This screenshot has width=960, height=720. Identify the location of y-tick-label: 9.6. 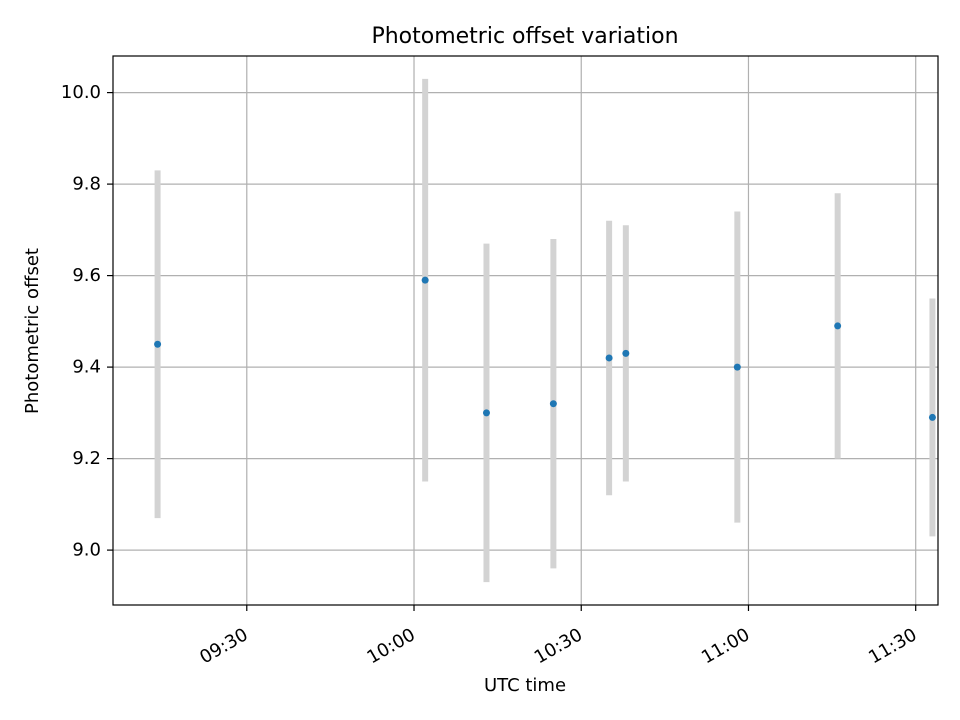
(86, 275).